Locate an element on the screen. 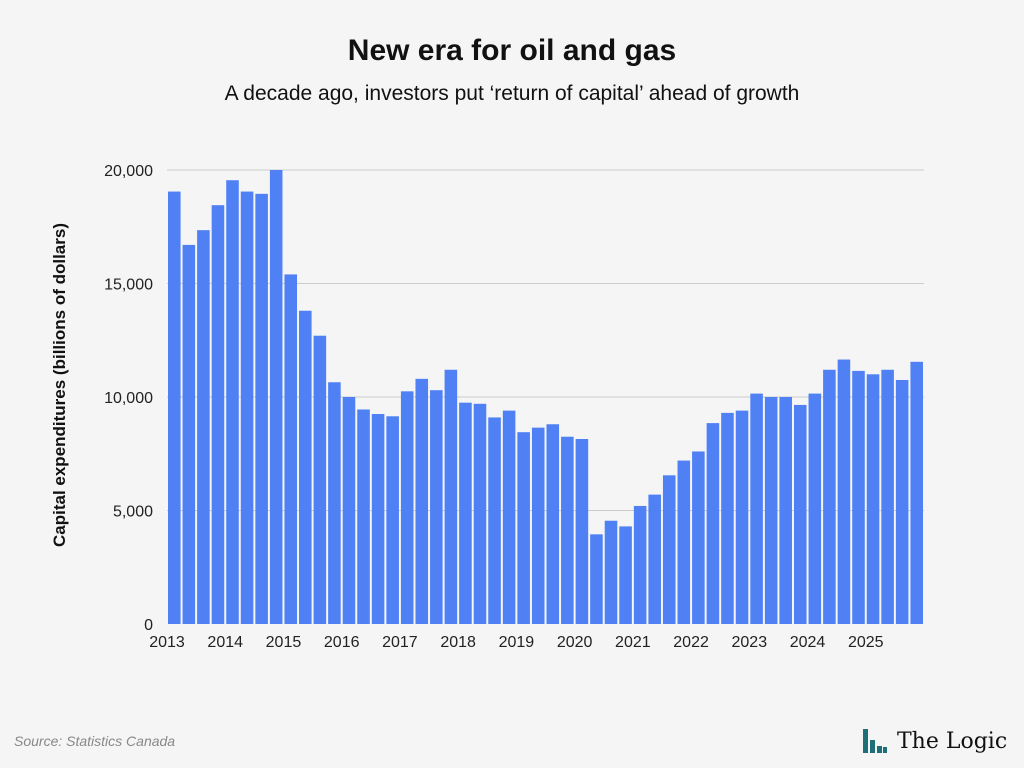 Image resolution: width=1024 pixels, height=768 pixels. x-tick-label: 2022 is located at coordinates (691, 642).